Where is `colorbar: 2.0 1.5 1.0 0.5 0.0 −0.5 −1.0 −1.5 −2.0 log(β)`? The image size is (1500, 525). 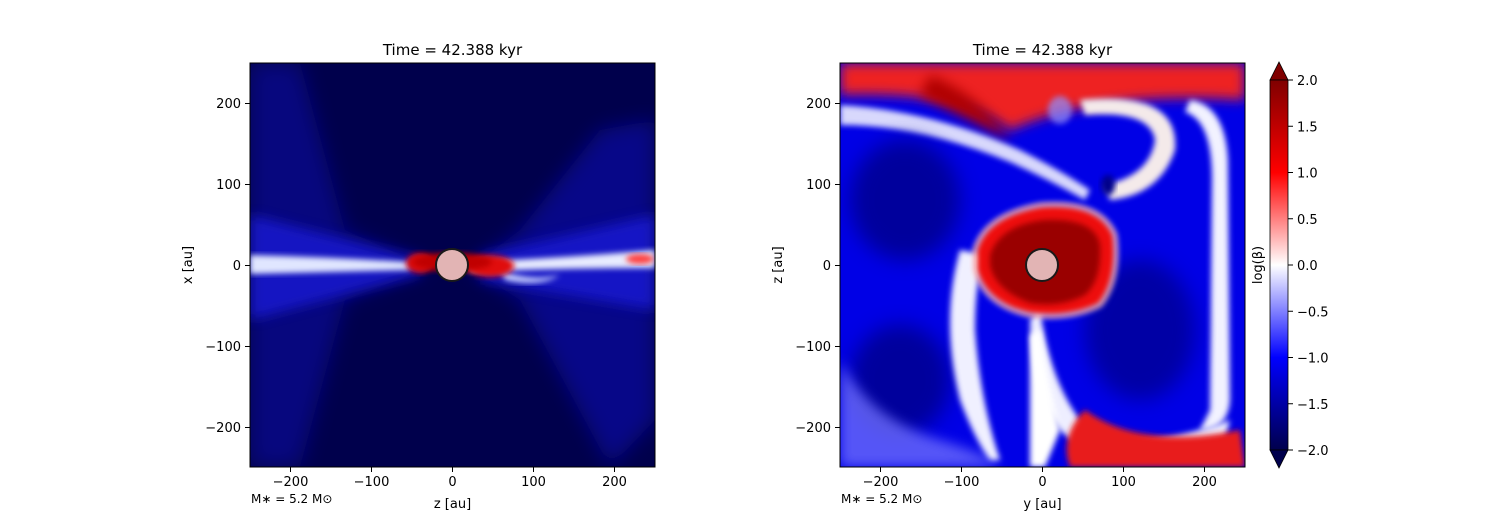
colorbar: 2.0 1.5 1.0 0.5 0.0 −0.5 −1.0 −1.5 −2.0 log(β) is located at coordinates (1290, 265).